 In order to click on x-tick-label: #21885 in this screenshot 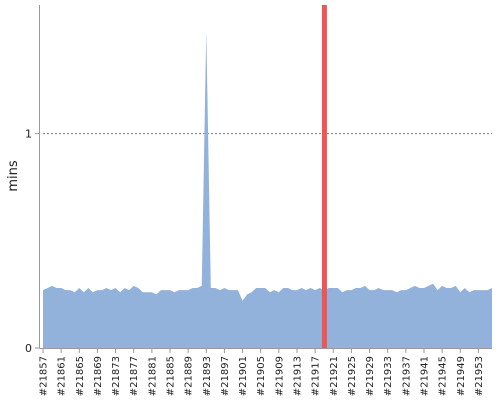, I will do `click(170, 376)`.